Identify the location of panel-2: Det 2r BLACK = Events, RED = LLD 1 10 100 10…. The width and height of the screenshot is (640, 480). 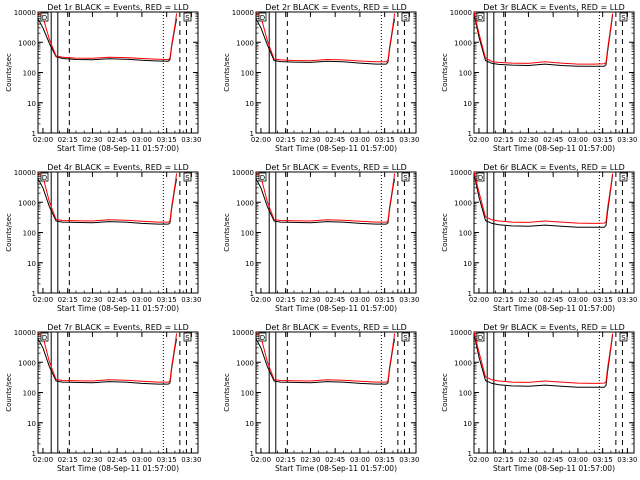
(321, 78).